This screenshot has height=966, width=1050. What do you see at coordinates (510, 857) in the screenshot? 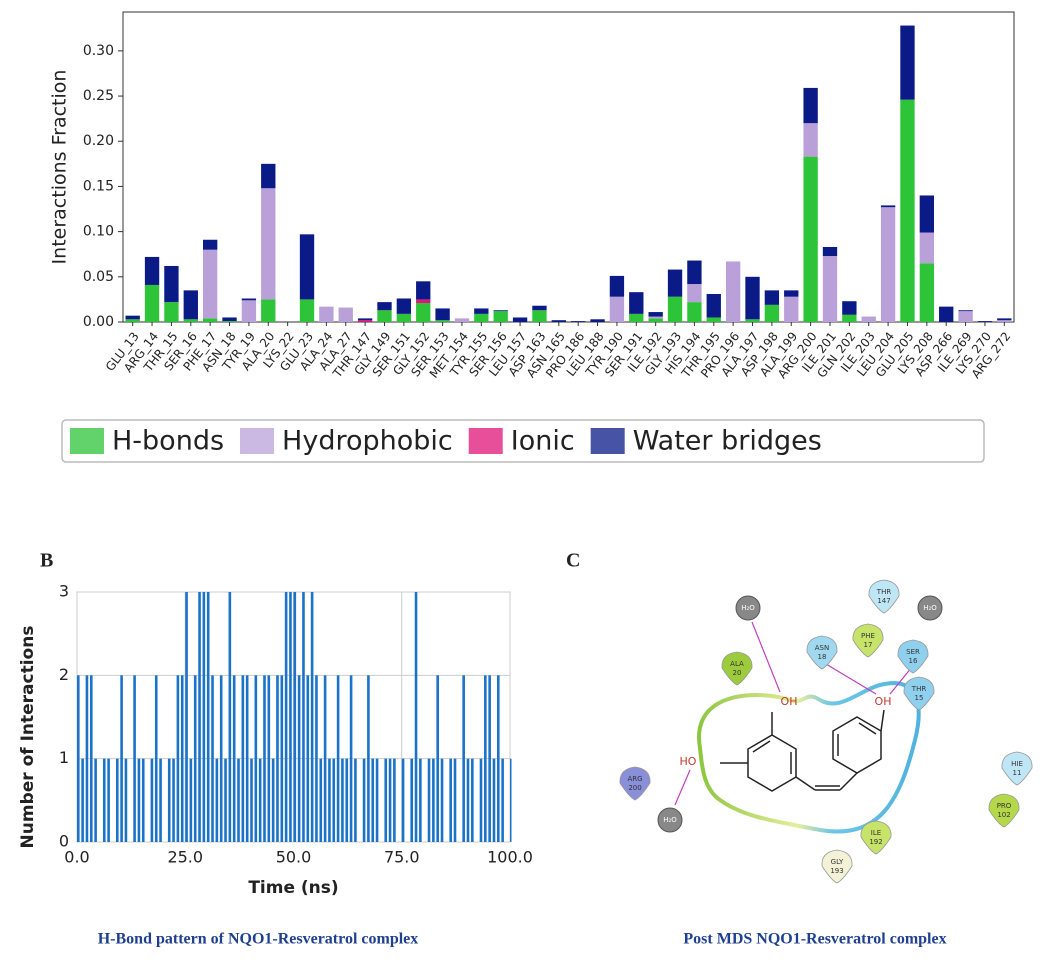
I see `x-tick-label: 100.0` at bounding box center [510, 857].